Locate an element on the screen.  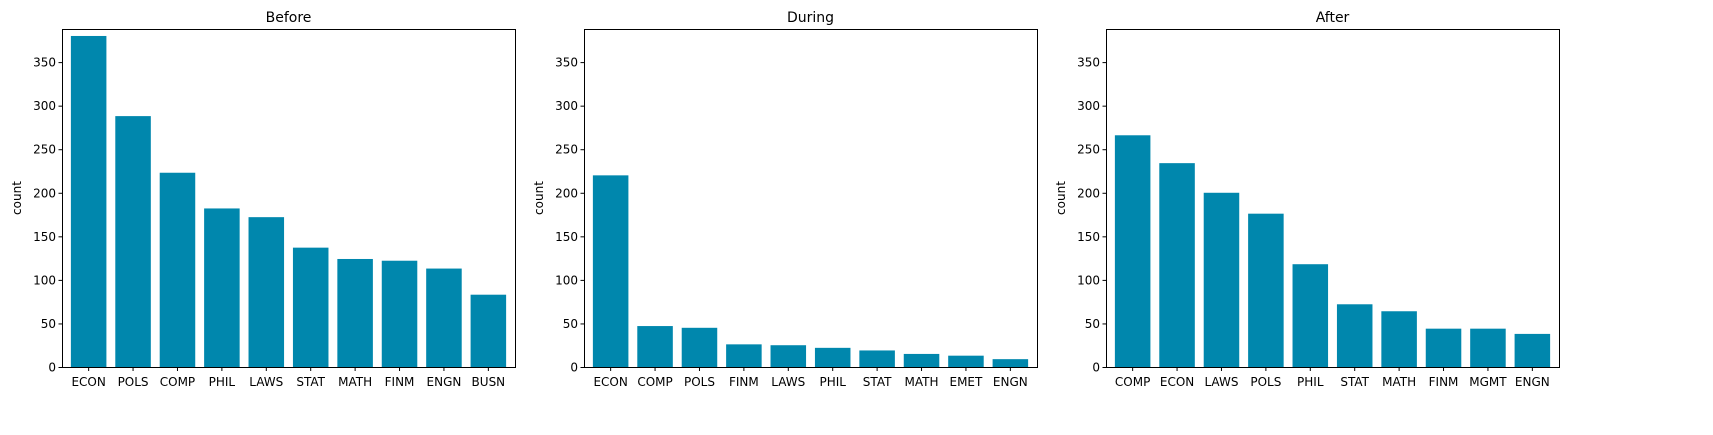
chart-title: During is located at coordinates (810, 18).